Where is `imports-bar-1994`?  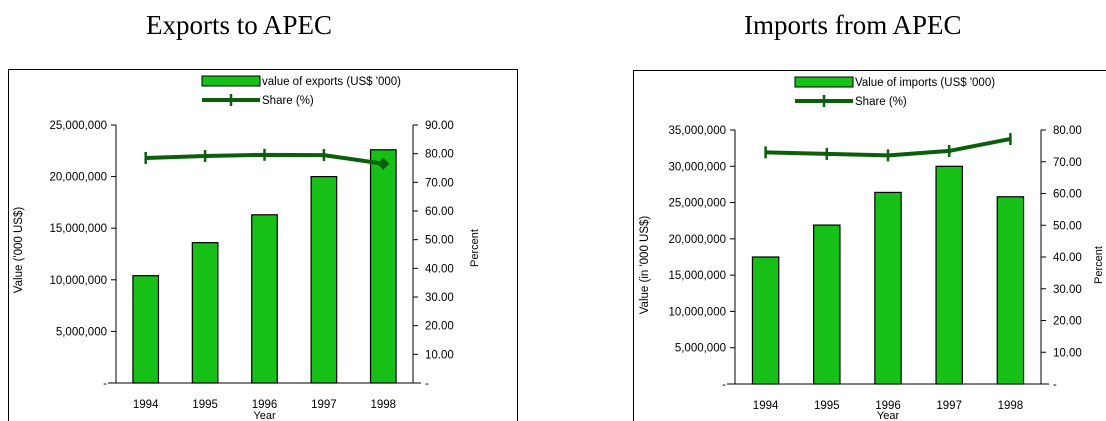
imports-bar-1994 is located at coordinates (765, 320).